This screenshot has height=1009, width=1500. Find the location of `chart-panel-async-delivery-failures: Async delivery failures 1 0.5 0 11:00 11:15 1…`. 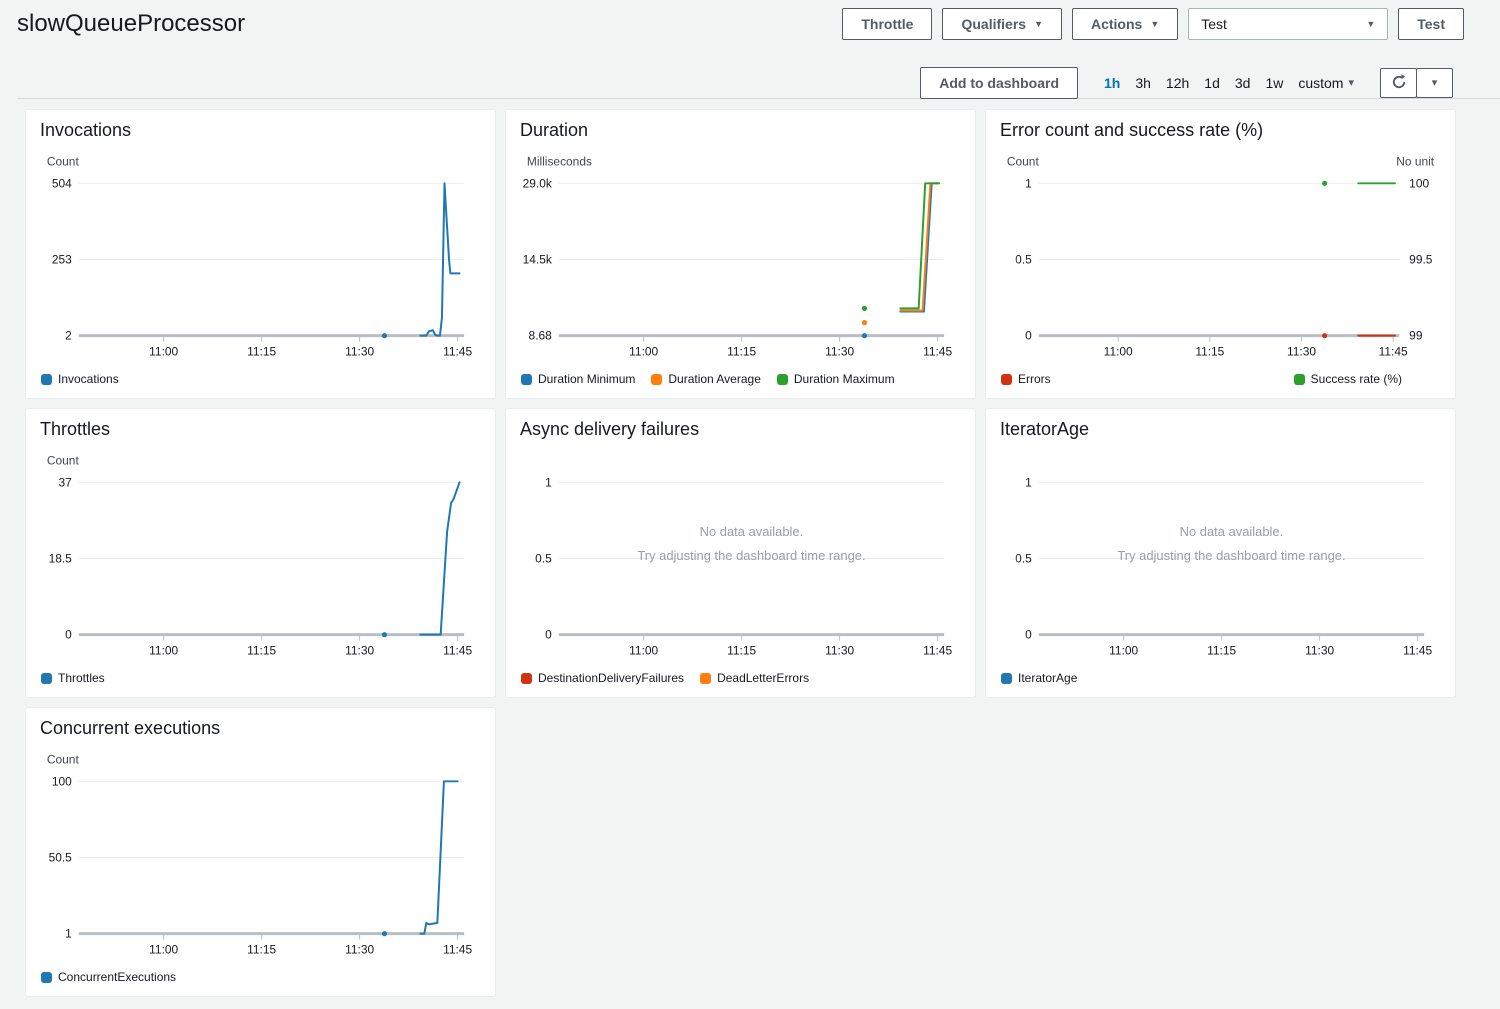

chart-panel-async-delivery-failures: Async delivery failures 1 0.5 0 11:00 11:15 1… is located at coordinates (740, 553).